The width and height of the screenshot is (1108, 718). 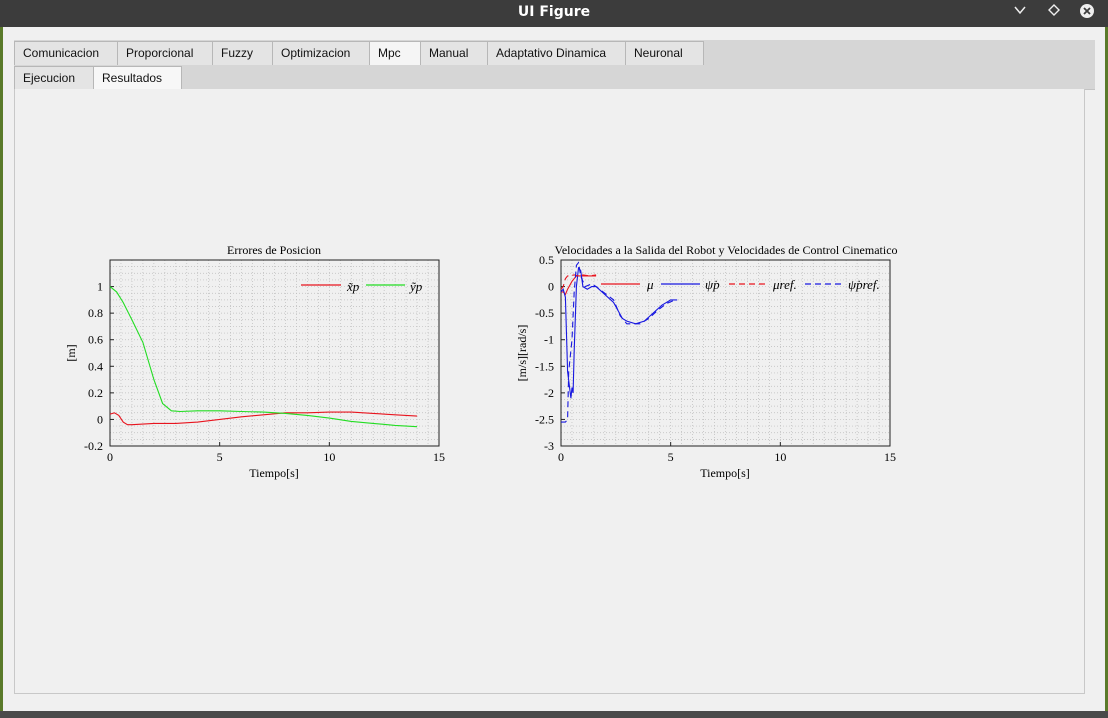 I want to click on tab-label: Adaptativo Dinamica, so click(x=551, y=53).